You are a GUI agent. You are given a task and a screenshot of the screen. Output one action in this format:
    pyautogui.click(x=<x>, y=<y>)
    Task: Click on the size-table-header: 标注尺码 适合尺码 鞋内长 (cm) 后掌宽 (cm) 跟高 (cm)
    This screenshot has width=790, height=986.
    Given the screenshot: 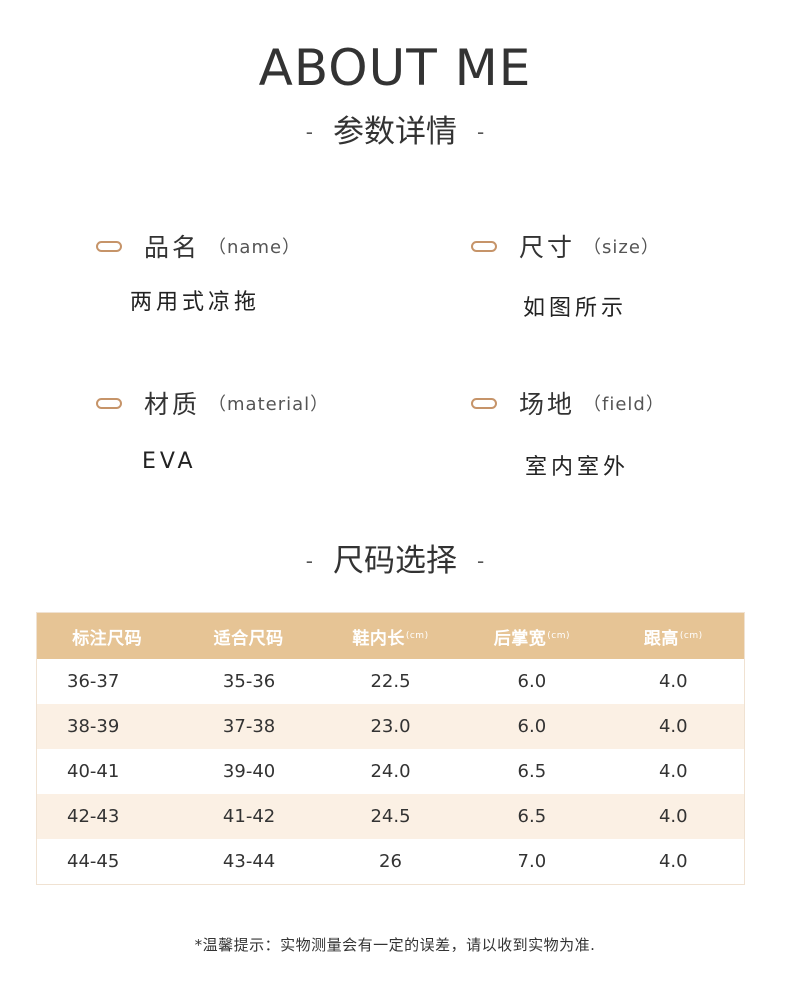 What is the action you would take?
    pyautogui.click(x=390, y=636)
    